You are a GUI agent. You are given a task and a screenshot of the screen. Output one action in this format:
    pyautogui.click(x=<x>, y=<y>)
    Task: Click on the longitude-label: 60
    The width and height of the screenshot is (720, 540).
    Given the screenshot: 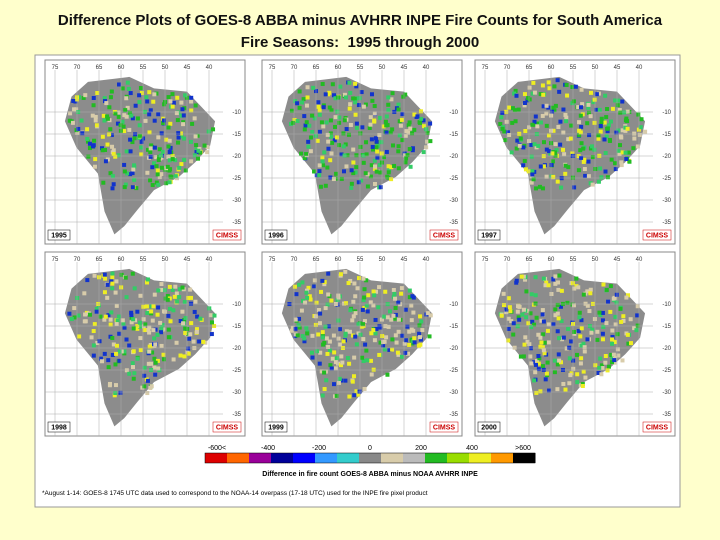 What is the action you would take?
    pyautogui.click(x=338, y=68)
    